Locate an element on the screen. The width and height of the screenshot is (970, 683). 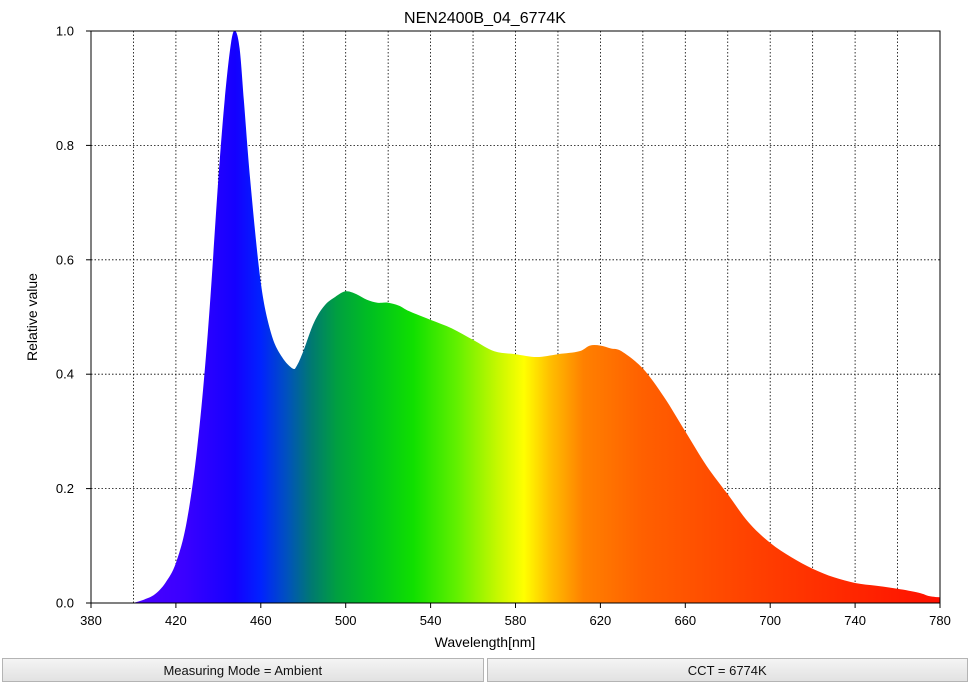
chart-title: NEN2400B_04_6774K is located at coordinates (485, 18).